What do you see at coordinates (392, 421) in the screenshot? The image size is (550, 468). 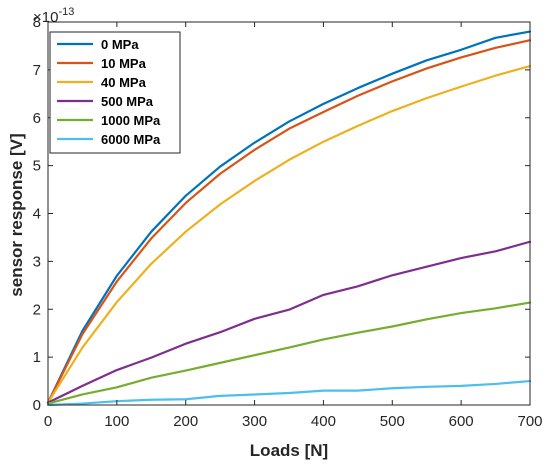 I see `x-tick-label-5: 500` at bounding box center [392, 421].